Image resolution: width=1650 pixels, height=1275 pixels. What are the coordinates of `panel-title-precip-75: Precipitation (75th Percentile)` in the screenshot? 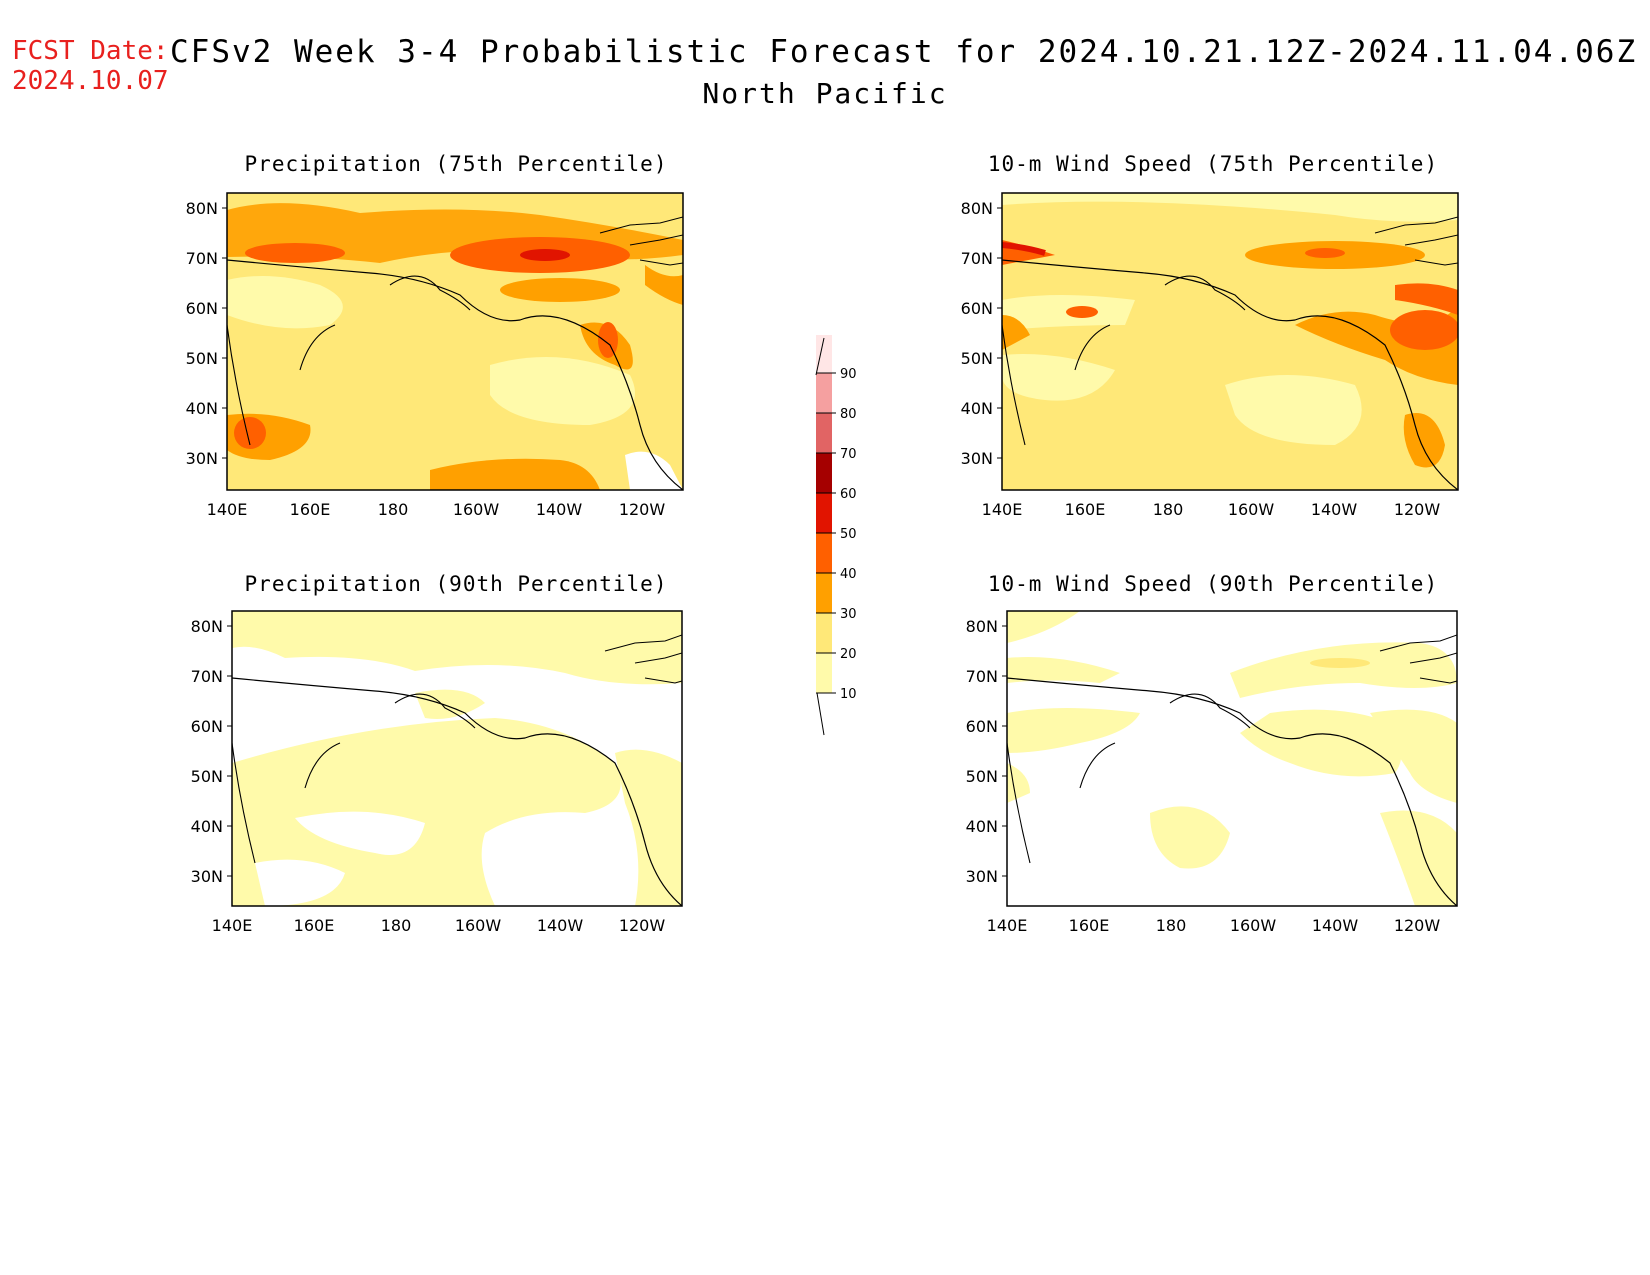 It's located at (456, 164).